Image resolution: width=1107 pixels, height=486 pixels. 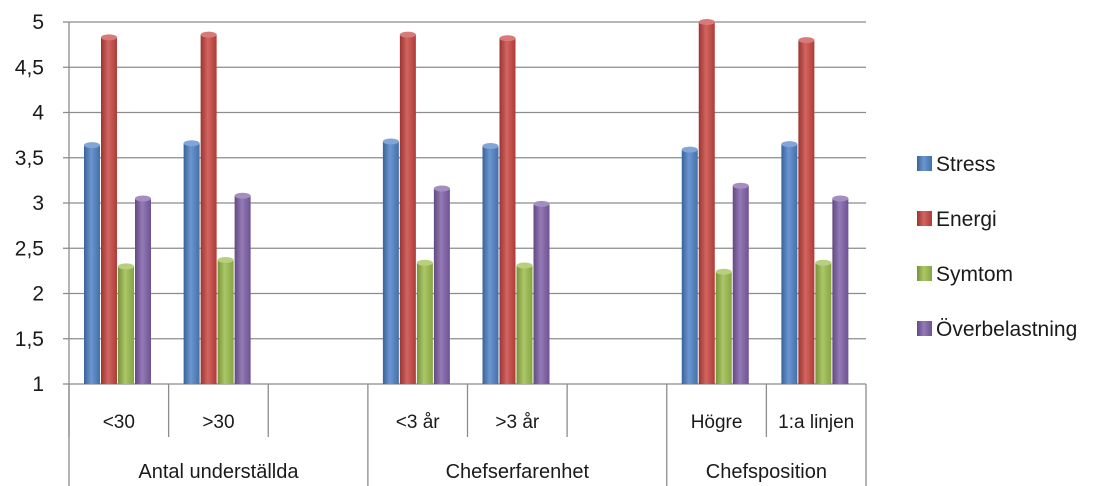 What do you see at coordinates (38, 113) in the screenshot?
I see `y-tick-label: 4` at bounding box center [38, 113].